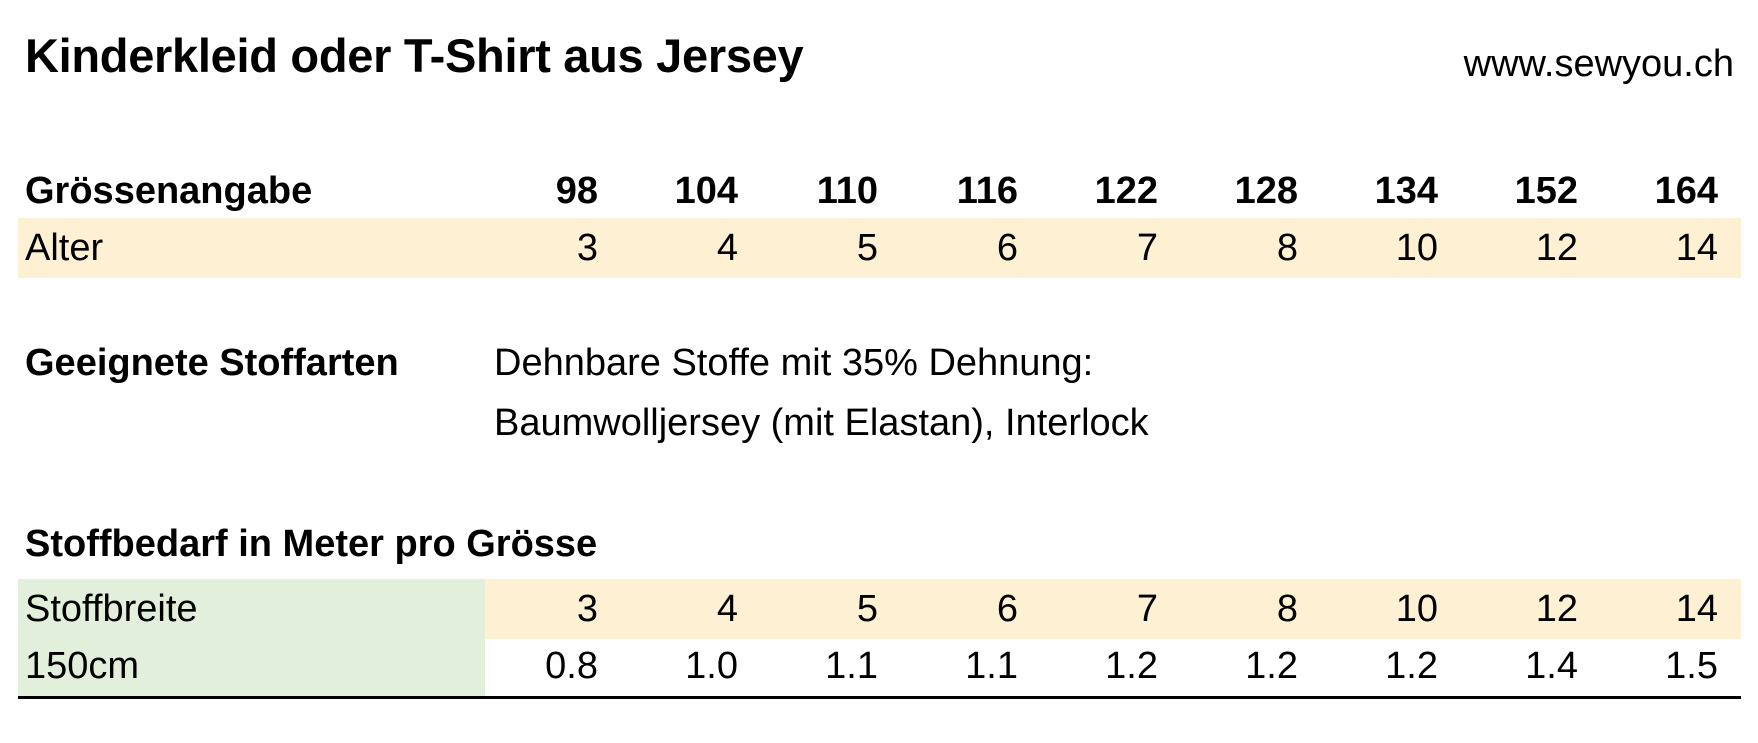 The width and height of the screenshot is (1758, 743). Describe the element at coordinates (82, 666) in the screenshot. I see `fabric-150cm-label: 150cm` at that location.